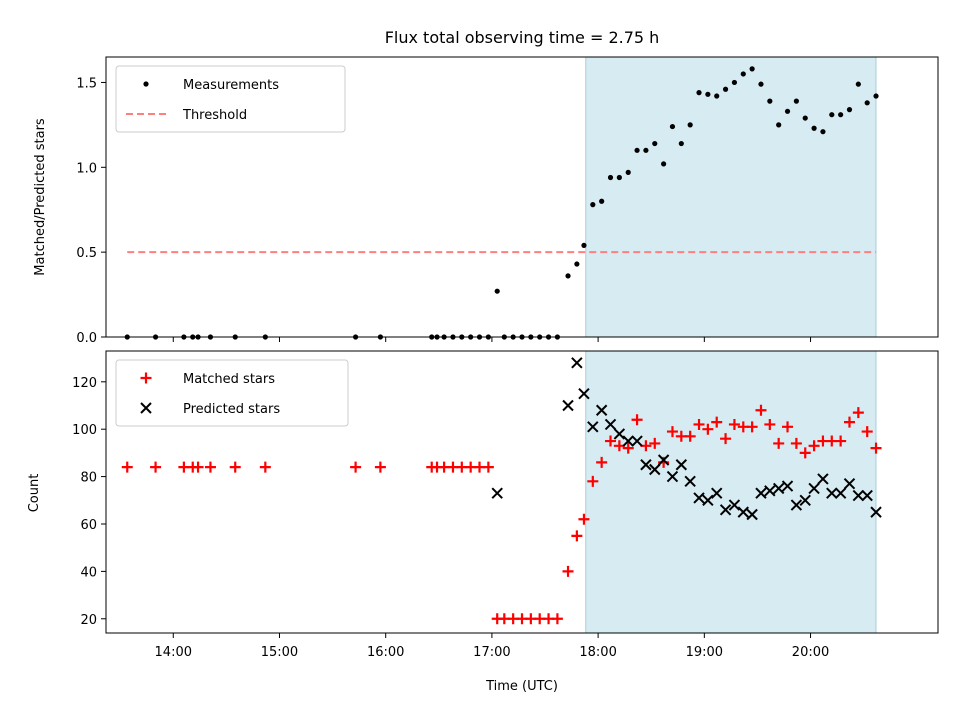 The image size is (960, 720). I want to click on y-tick-label: 40, so click(88, 572).